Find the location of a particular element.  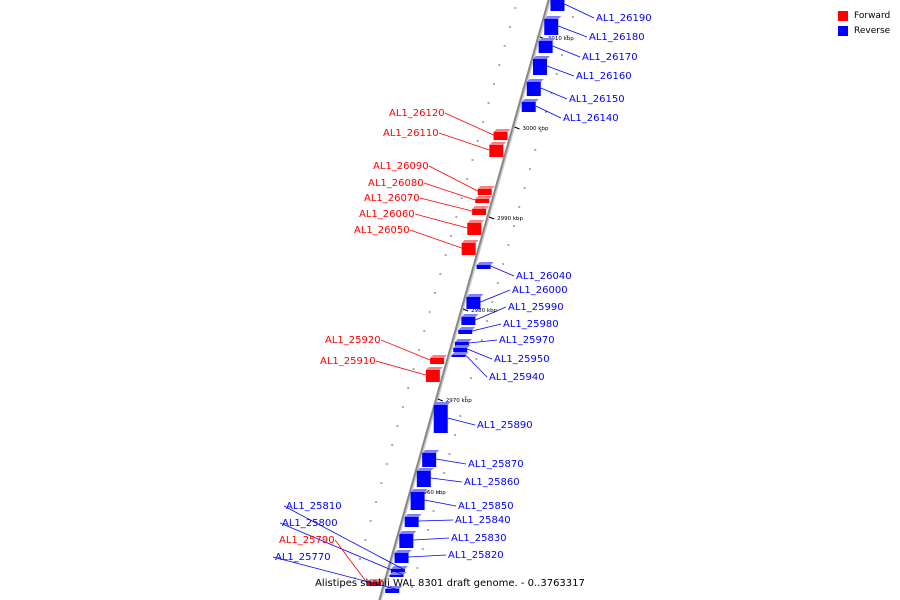

gene-AL1_26160: AL1_26160 is located at coordinates (582, 69).